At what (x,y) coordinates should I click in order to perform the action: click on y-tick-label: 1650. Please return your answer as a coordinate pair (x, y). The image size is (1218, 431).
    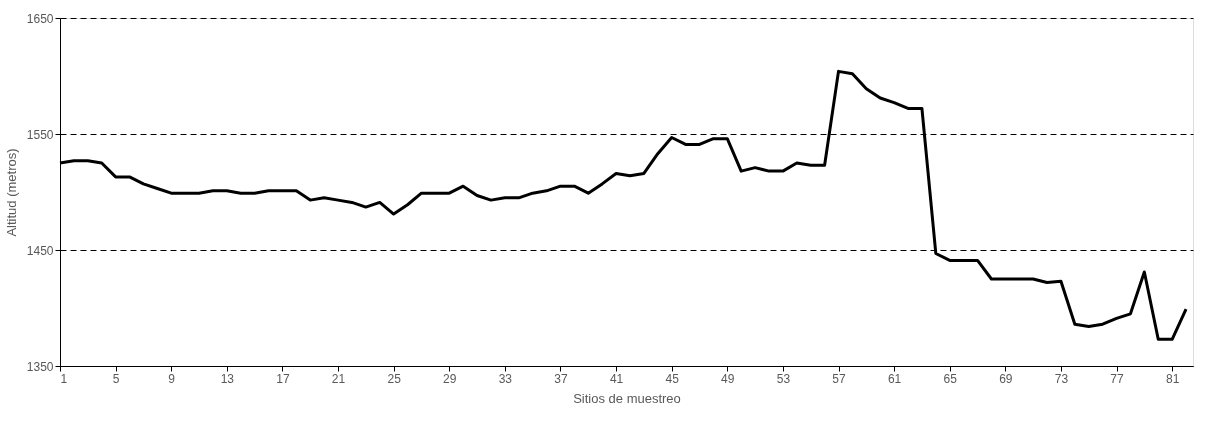
    Looking at the image, I should click on (40, 18).